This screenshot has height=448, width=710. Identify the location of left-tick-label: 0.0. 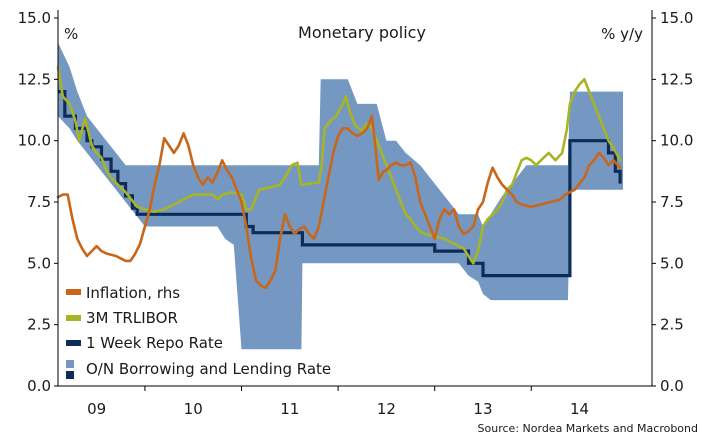
(39, 386).